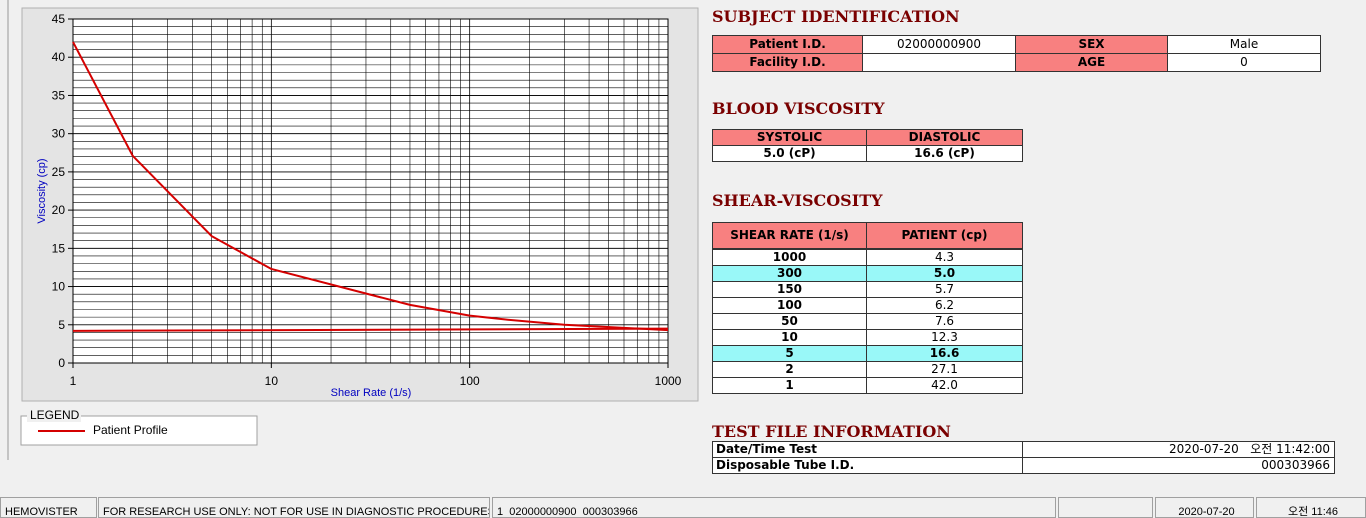 This screenshot has width=1366, height=518. I want to click on table-cell: 10, so click(789, 337).